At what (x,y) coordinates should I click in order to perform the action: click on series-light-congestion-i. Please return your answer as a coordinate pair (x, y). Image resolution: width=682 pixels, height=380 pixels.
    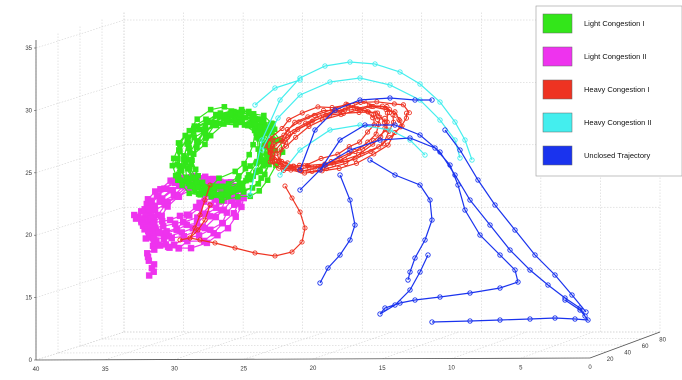
    Looking at the image, I should click on (227, 154).